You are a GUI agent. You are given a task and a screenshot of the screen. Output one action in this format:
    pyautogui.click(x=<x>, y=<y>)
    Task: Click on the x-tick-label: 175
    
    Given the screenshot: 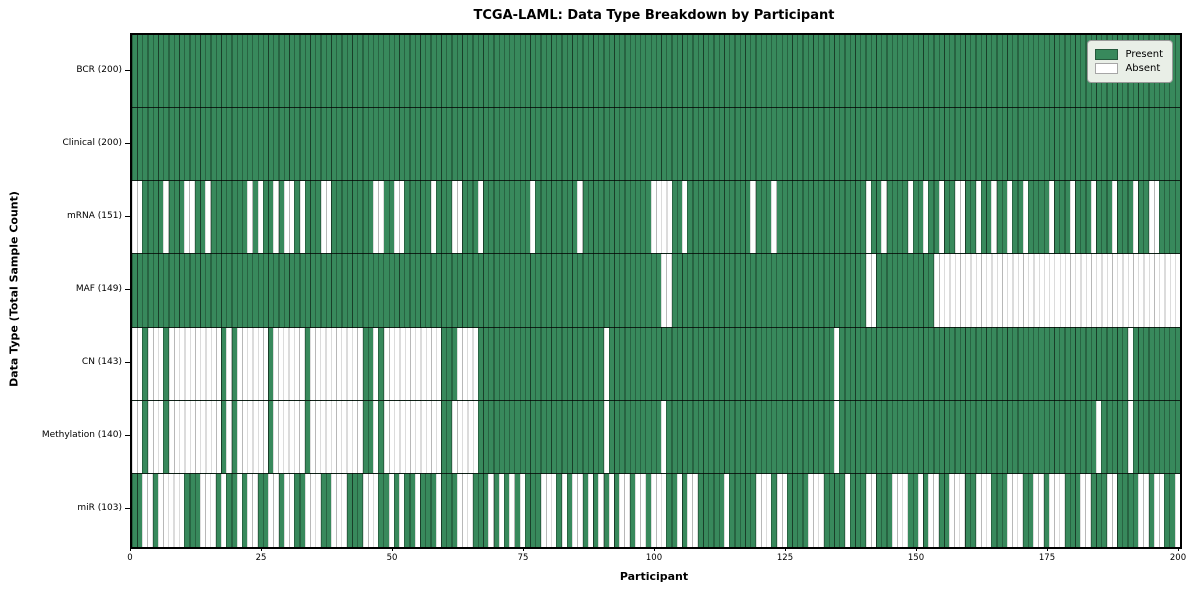 What is the action you would take?
    pyautogui.click(x=1047, y=558)
    